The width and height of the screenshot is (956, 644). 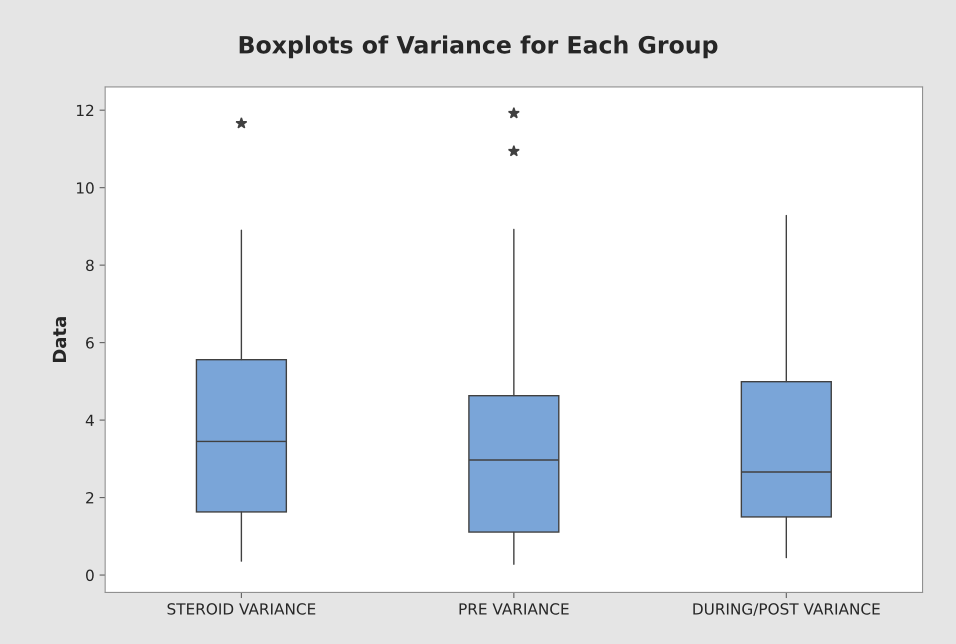 What do you see at coordinates (786, 609) in the screenshot?
I see `x-tick-label: DURING/POST VARIANCE` at bounding box center [786, 609].